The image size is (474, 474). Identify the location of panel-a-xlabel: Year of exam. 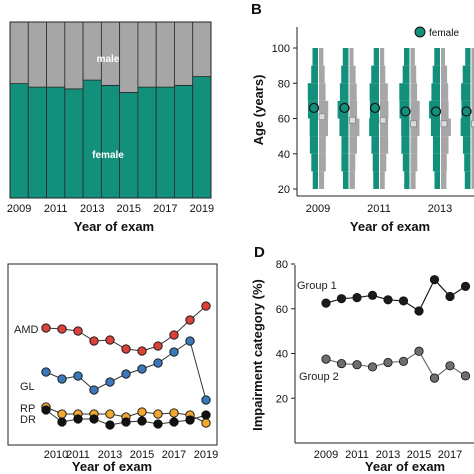
(114, 226).